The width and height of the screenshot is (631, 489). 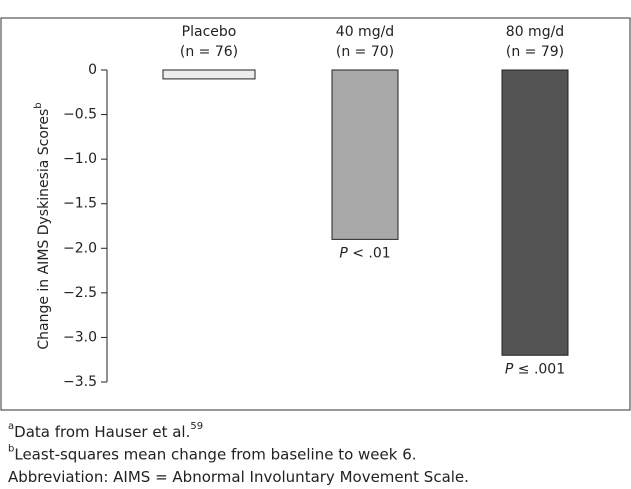 I want to click on footnote-ref: 59, so click(x=196, y=426).